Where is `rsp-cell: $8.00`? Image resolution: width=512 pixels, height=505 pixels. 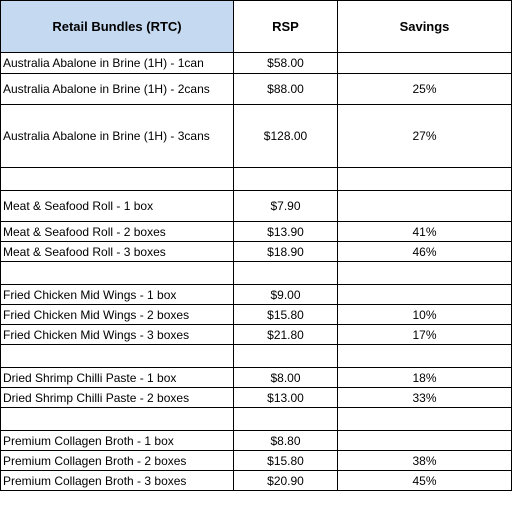
rsp-cell: $8.00 is located at coordinates (285, 377).